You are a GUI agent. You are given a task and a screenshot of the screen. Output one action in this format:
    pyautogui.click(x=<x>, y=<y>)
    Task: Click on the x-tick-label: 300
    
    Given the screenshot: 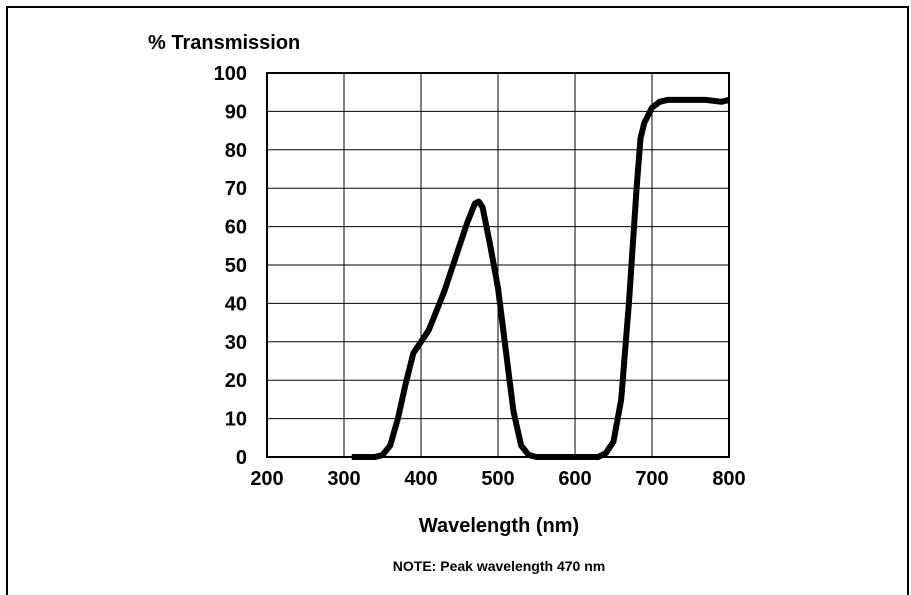 What is the action you would take?
    pyautogui.click(x=343, y=479)
    